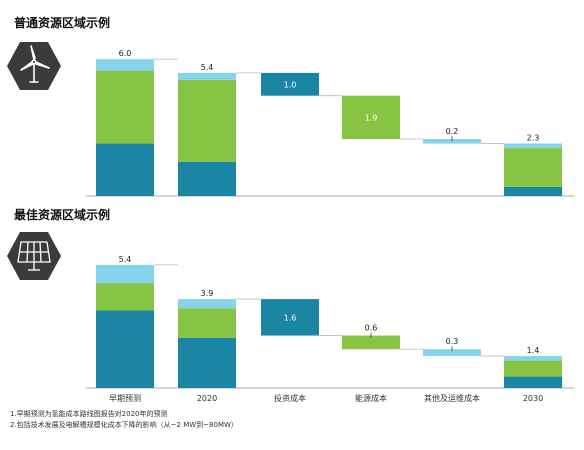  I want to click on category-label-2030: 2030, so click(533, 398).